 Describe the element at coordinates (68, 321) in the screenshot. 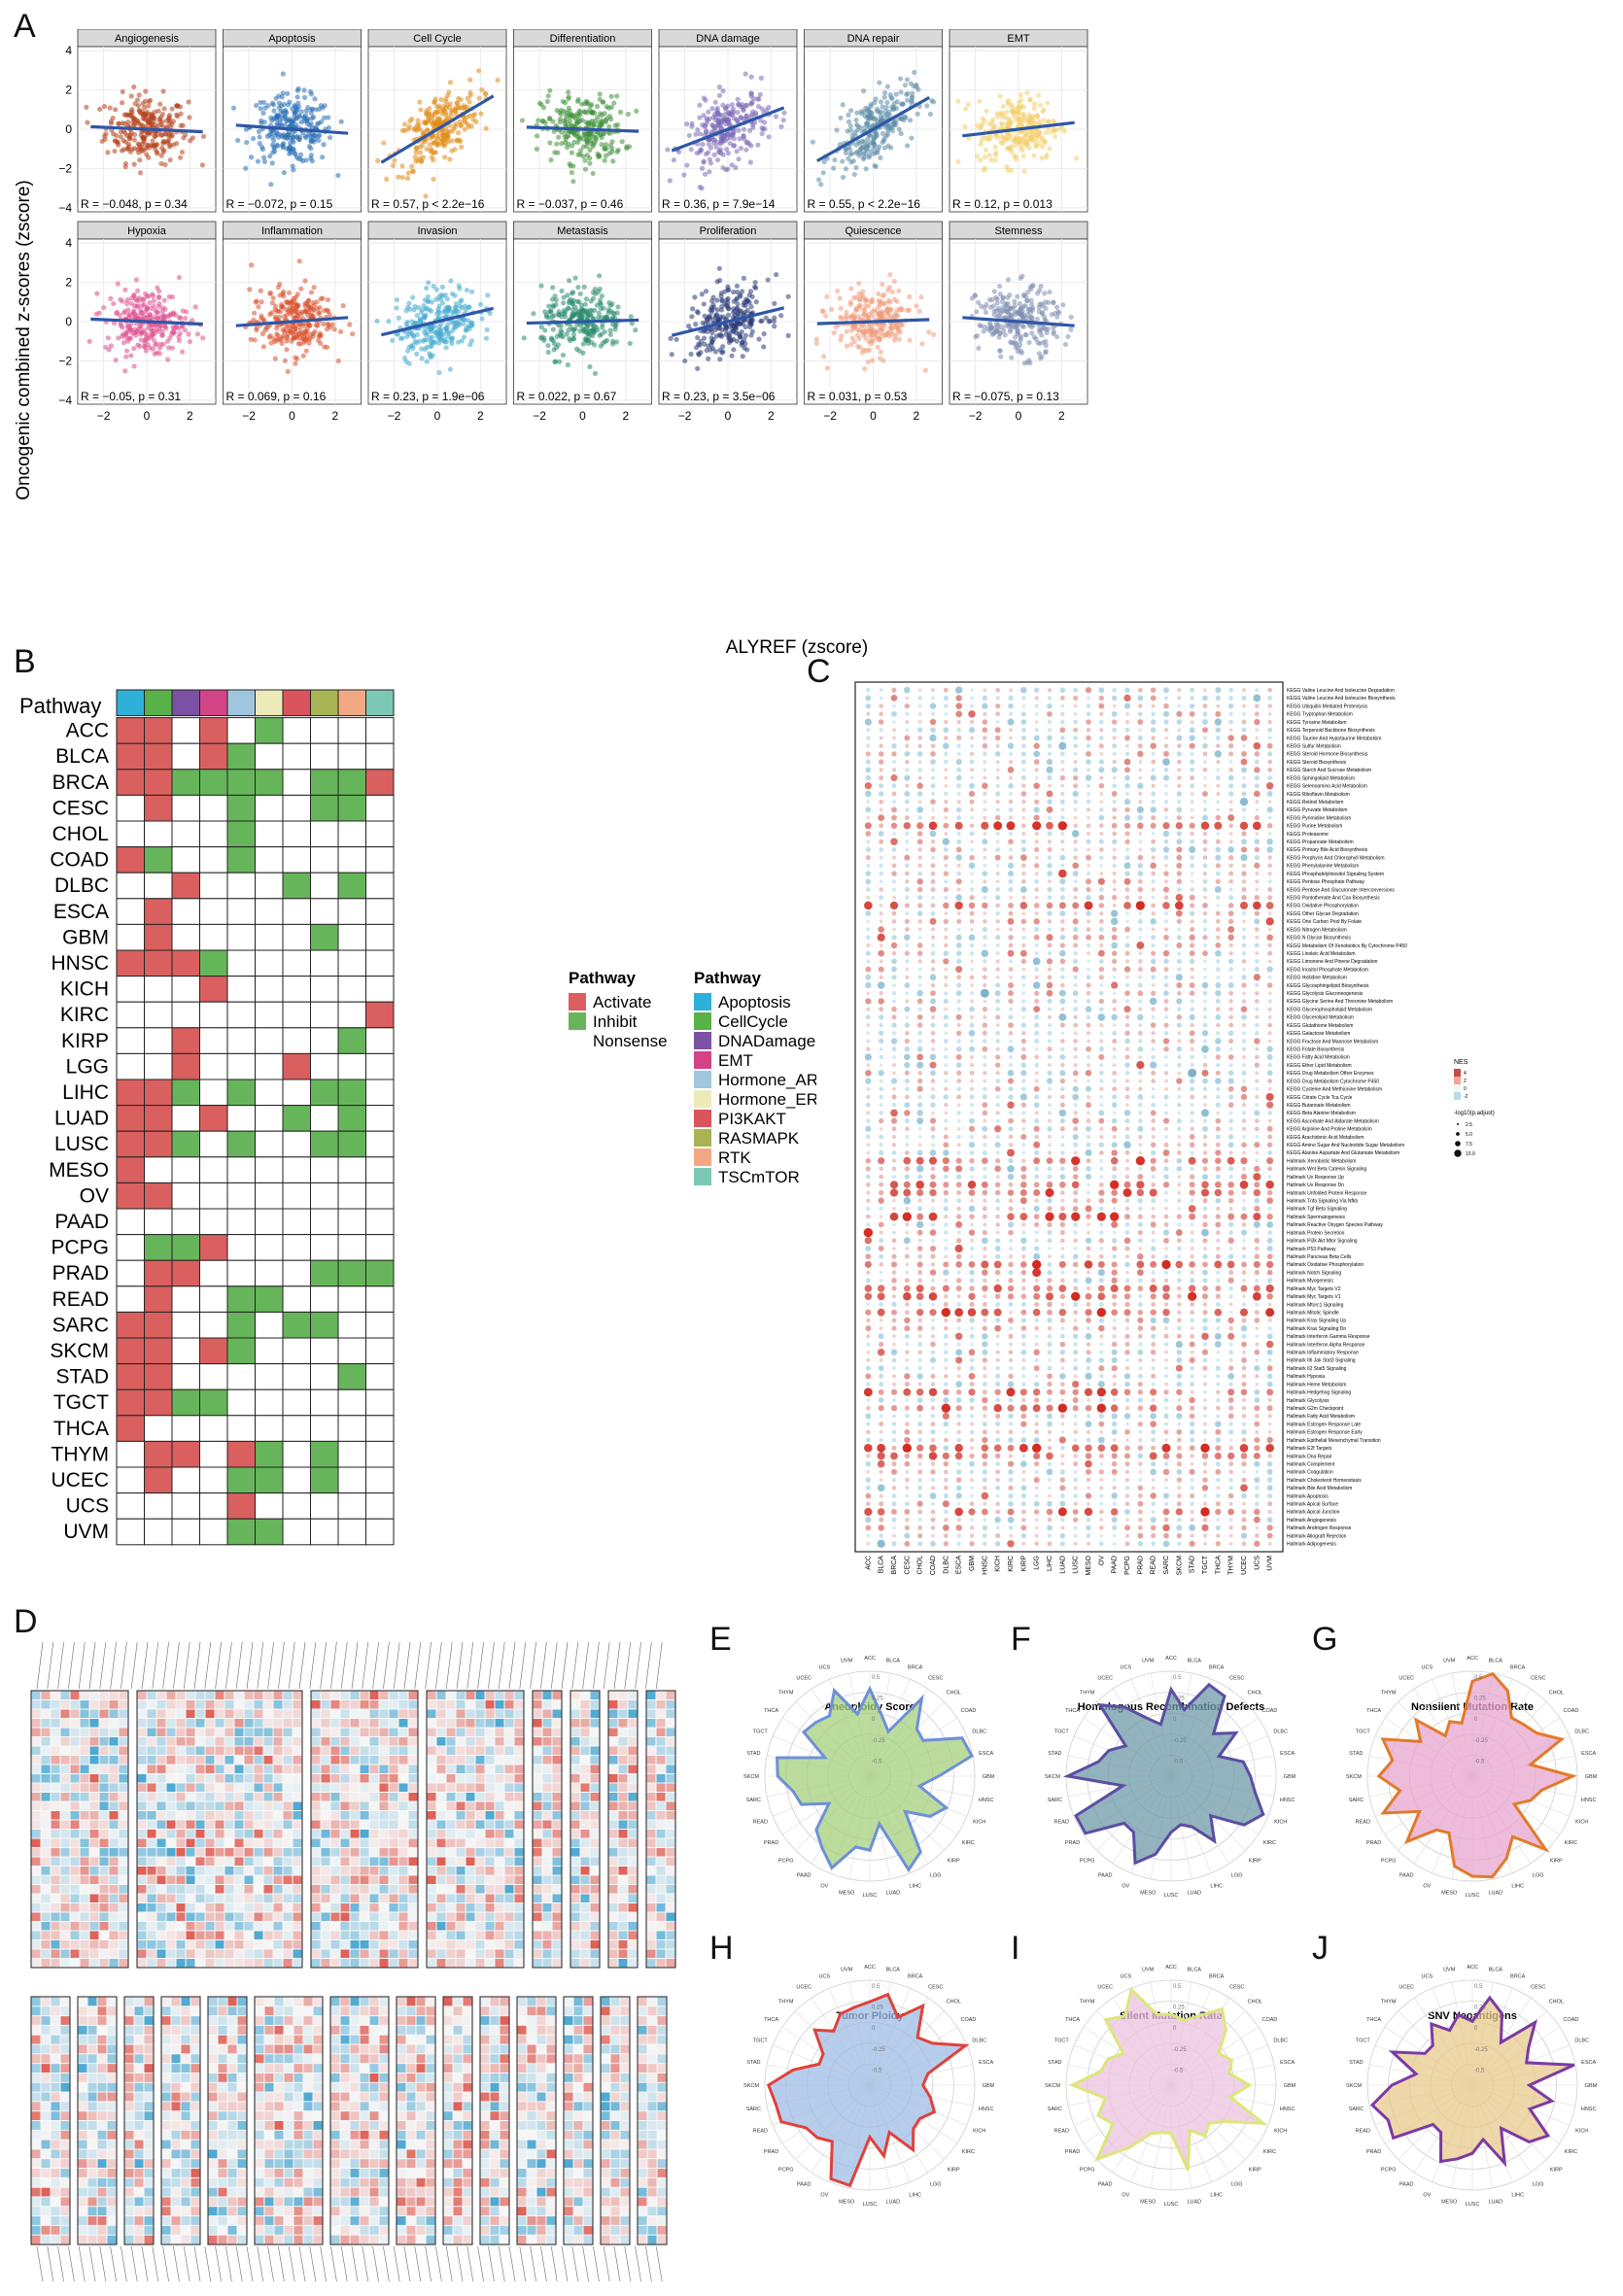

I see `y-tick-label: 0` at that location.